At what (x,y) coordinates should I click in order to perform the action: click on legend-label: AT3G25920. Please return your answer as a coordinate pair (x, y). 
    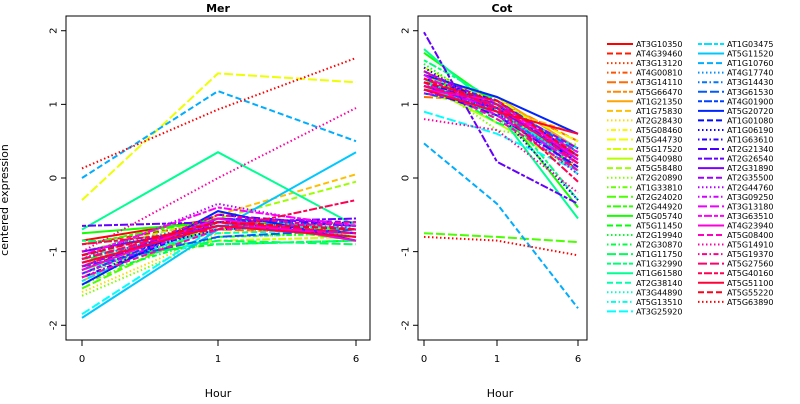
    Looking at the image, I should click on (659, 311).